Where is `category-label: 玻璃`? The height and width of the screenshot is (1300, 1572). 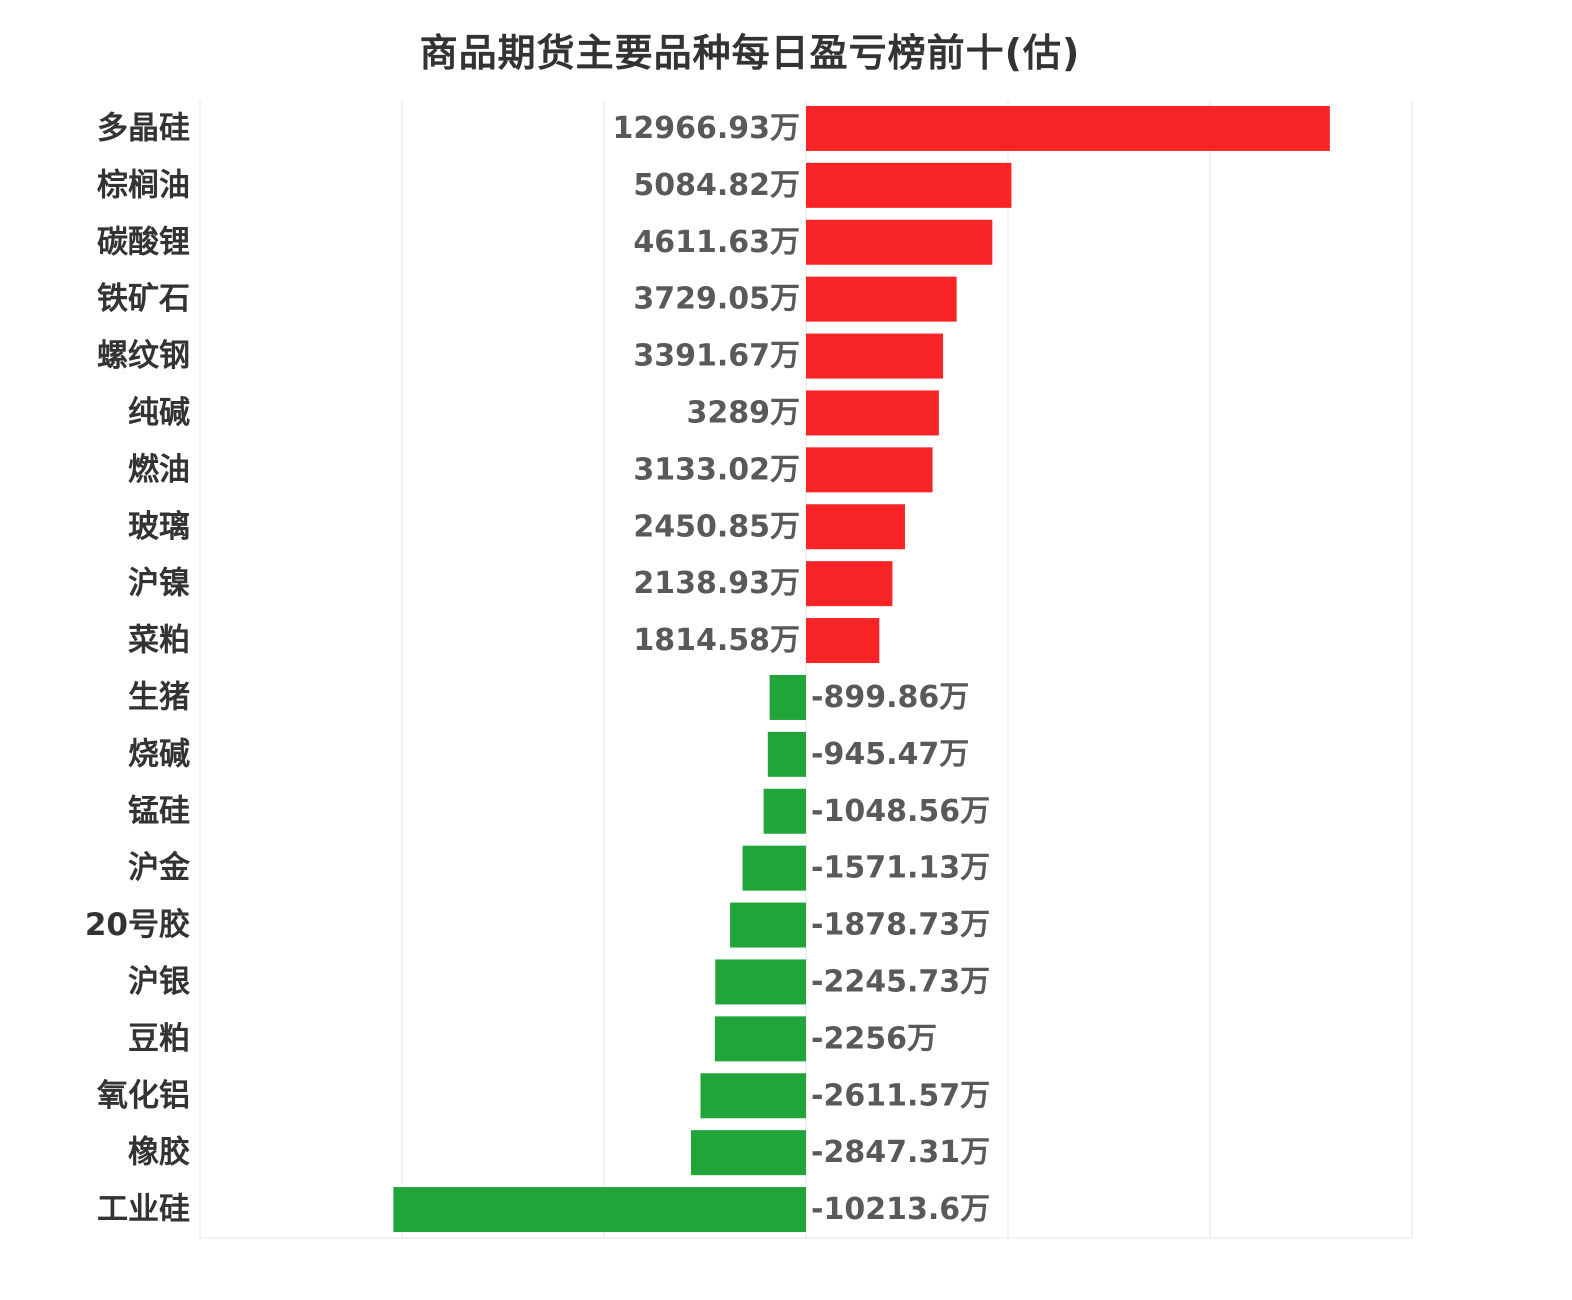
category-label: 玻璃 is located at coordinates (159, 527).